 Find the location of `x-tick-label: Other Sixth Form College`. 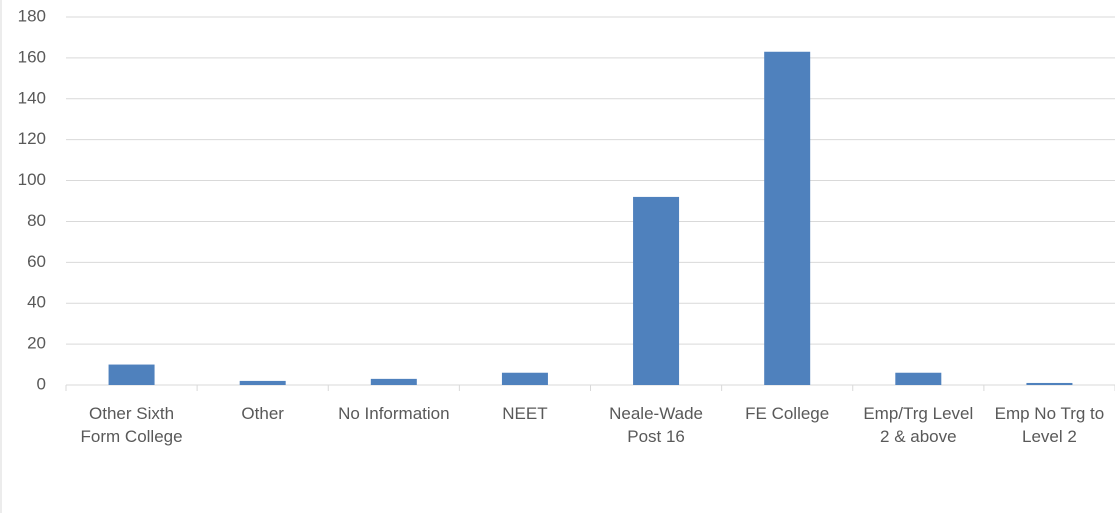

x-tick-label: Other Sixth Form College is located at coordinates (131, 425).